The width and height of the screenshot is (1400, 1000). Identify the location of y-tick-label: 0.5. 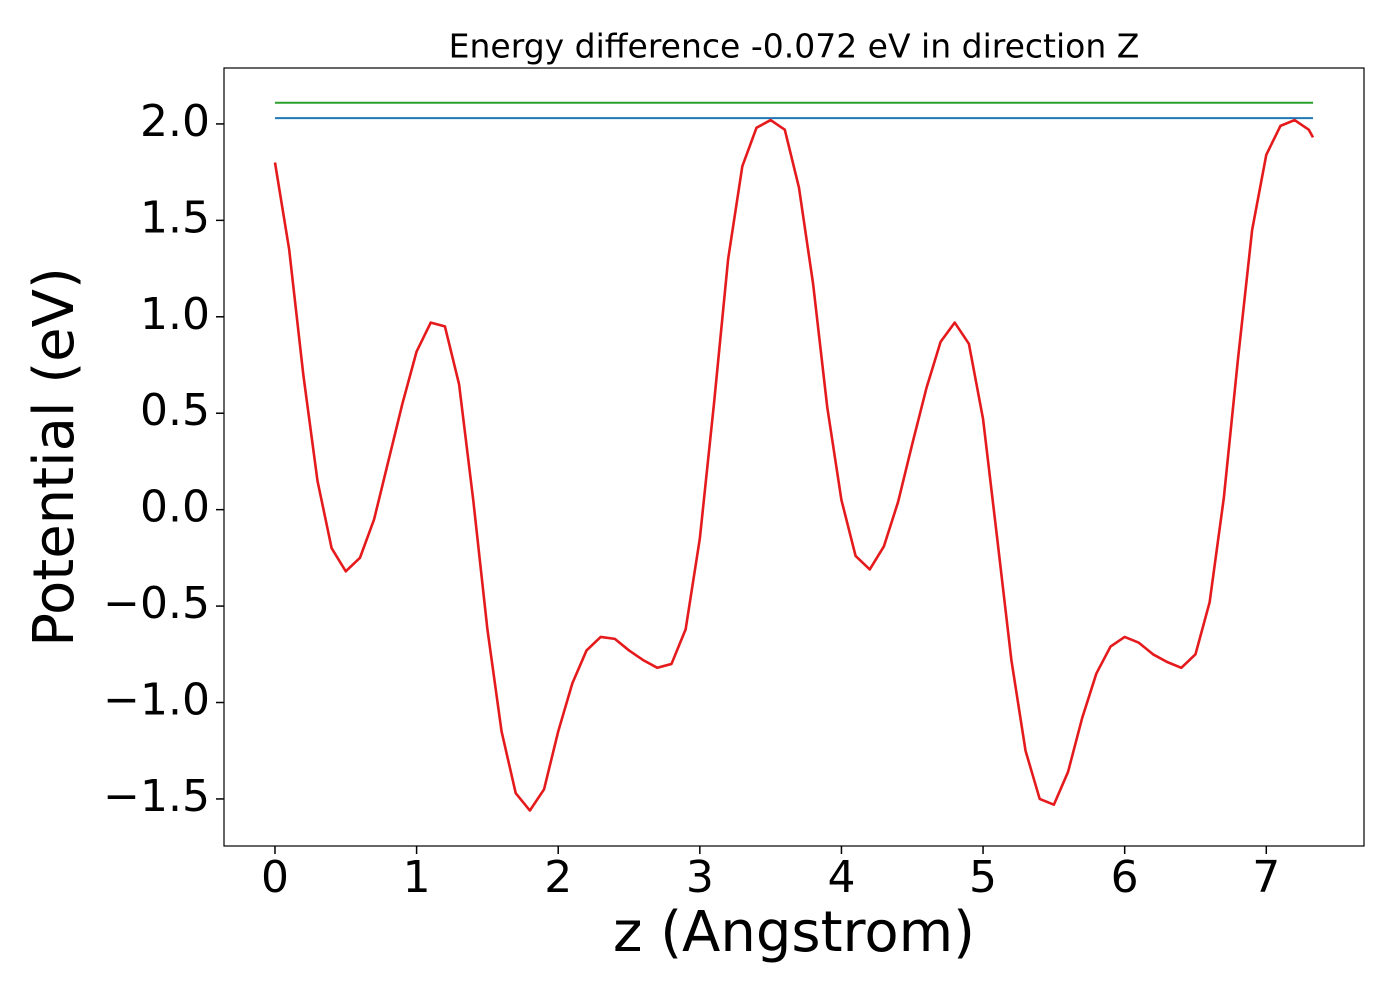
(175, 410).